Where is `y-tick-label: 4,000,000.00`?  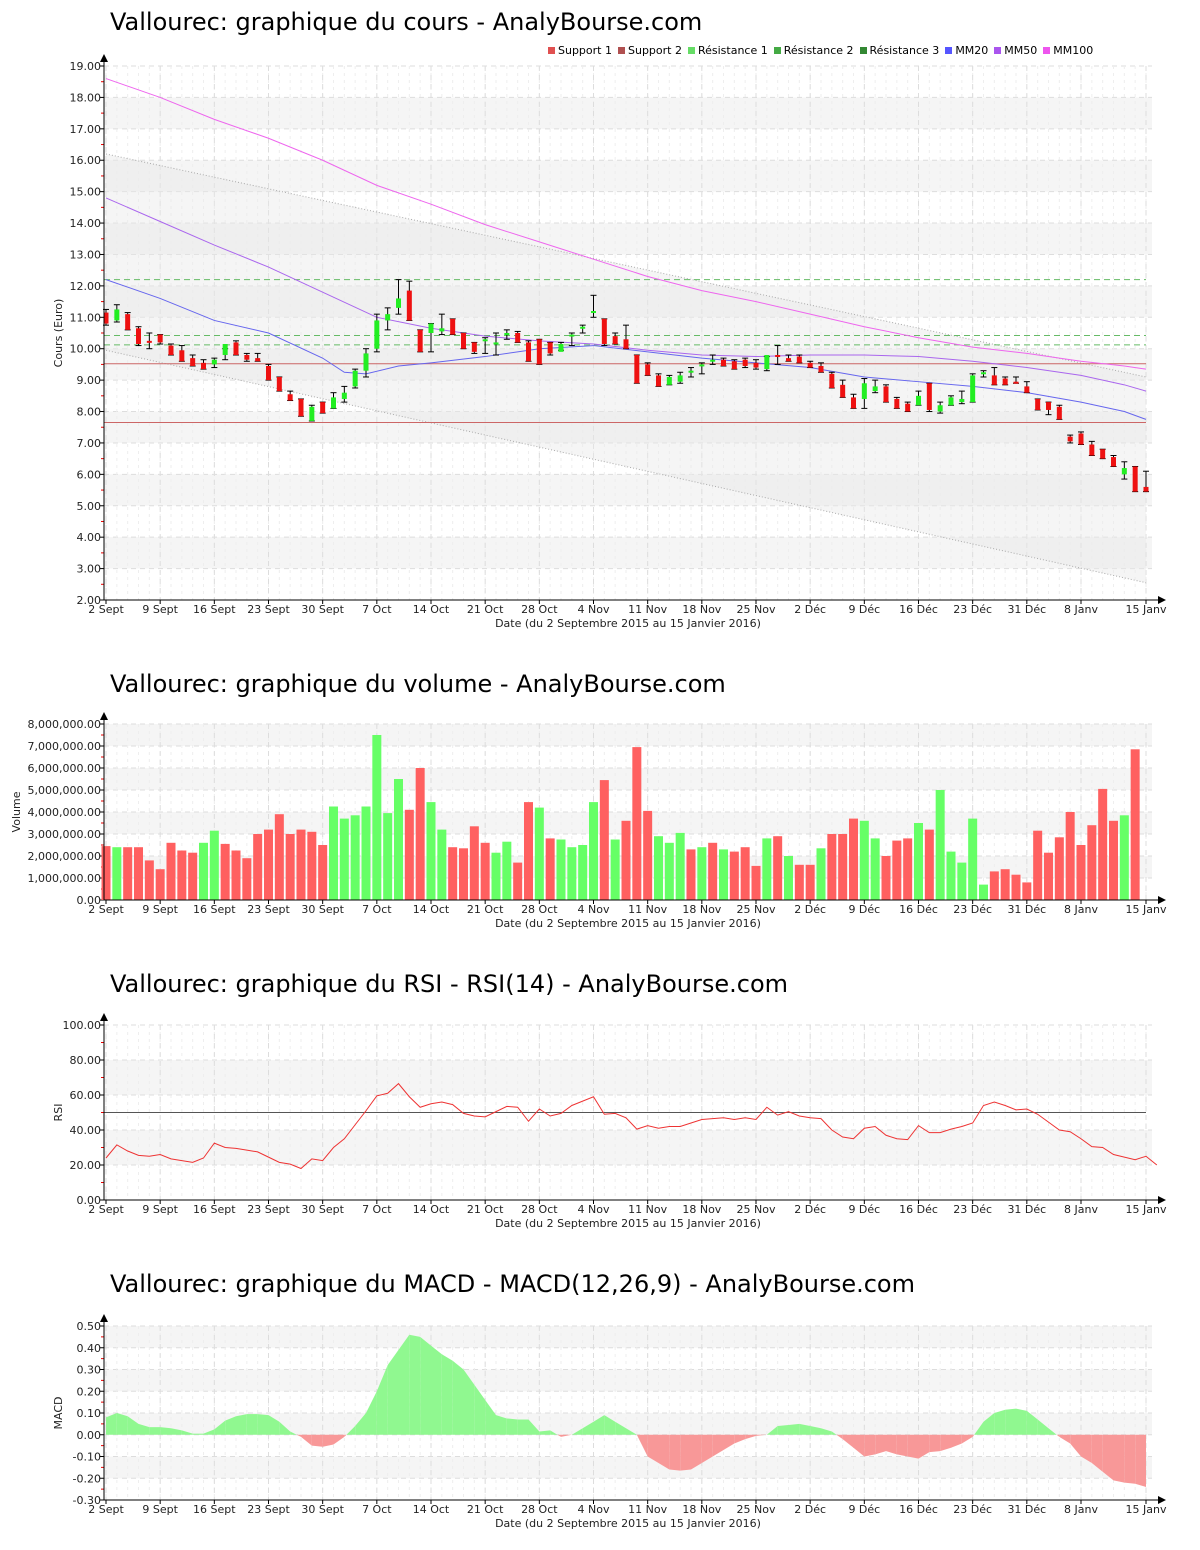
y-tick-label: 4,000,000.00 is located at coordinates (64, 812).